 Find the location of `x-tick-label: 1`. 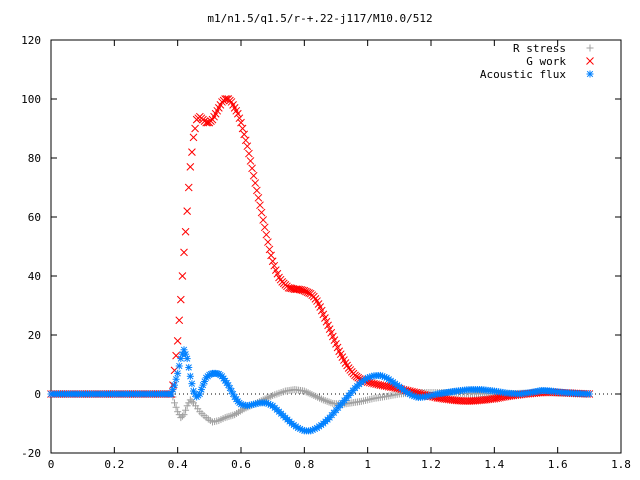

x-tick-label: 1 is located at coordinates (367, 464).